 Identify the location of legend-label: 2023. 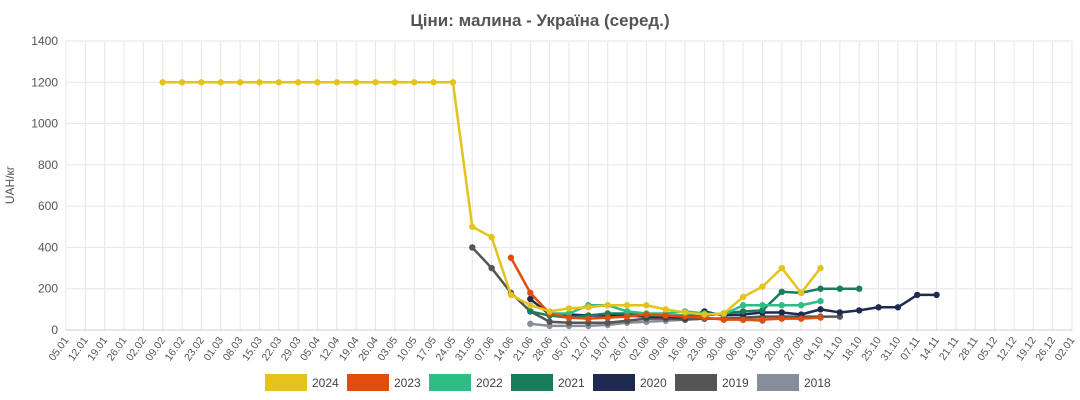
(407, 383).